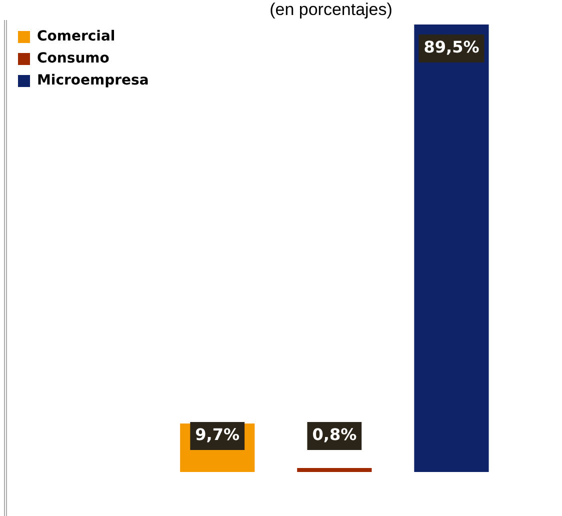 This screenshot has width=562, height=516. I want to click on legend-label: Comercial, so click(76, 36).